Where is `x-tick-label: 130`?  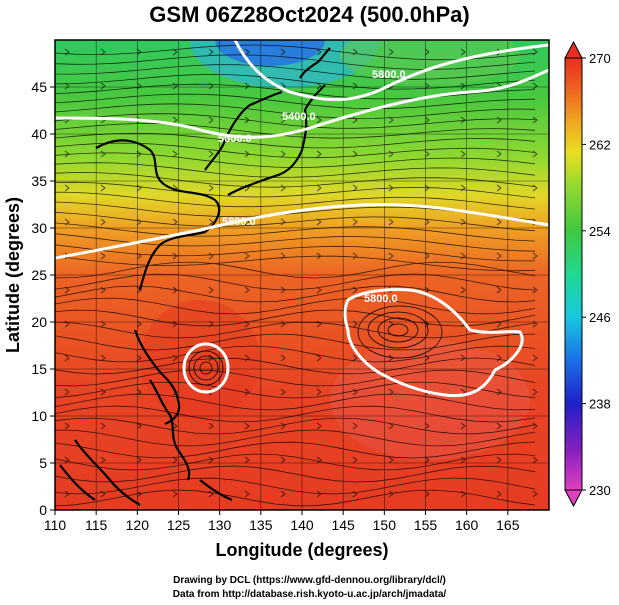
x-tick-label: 130 is located at coordinates (220, 525).